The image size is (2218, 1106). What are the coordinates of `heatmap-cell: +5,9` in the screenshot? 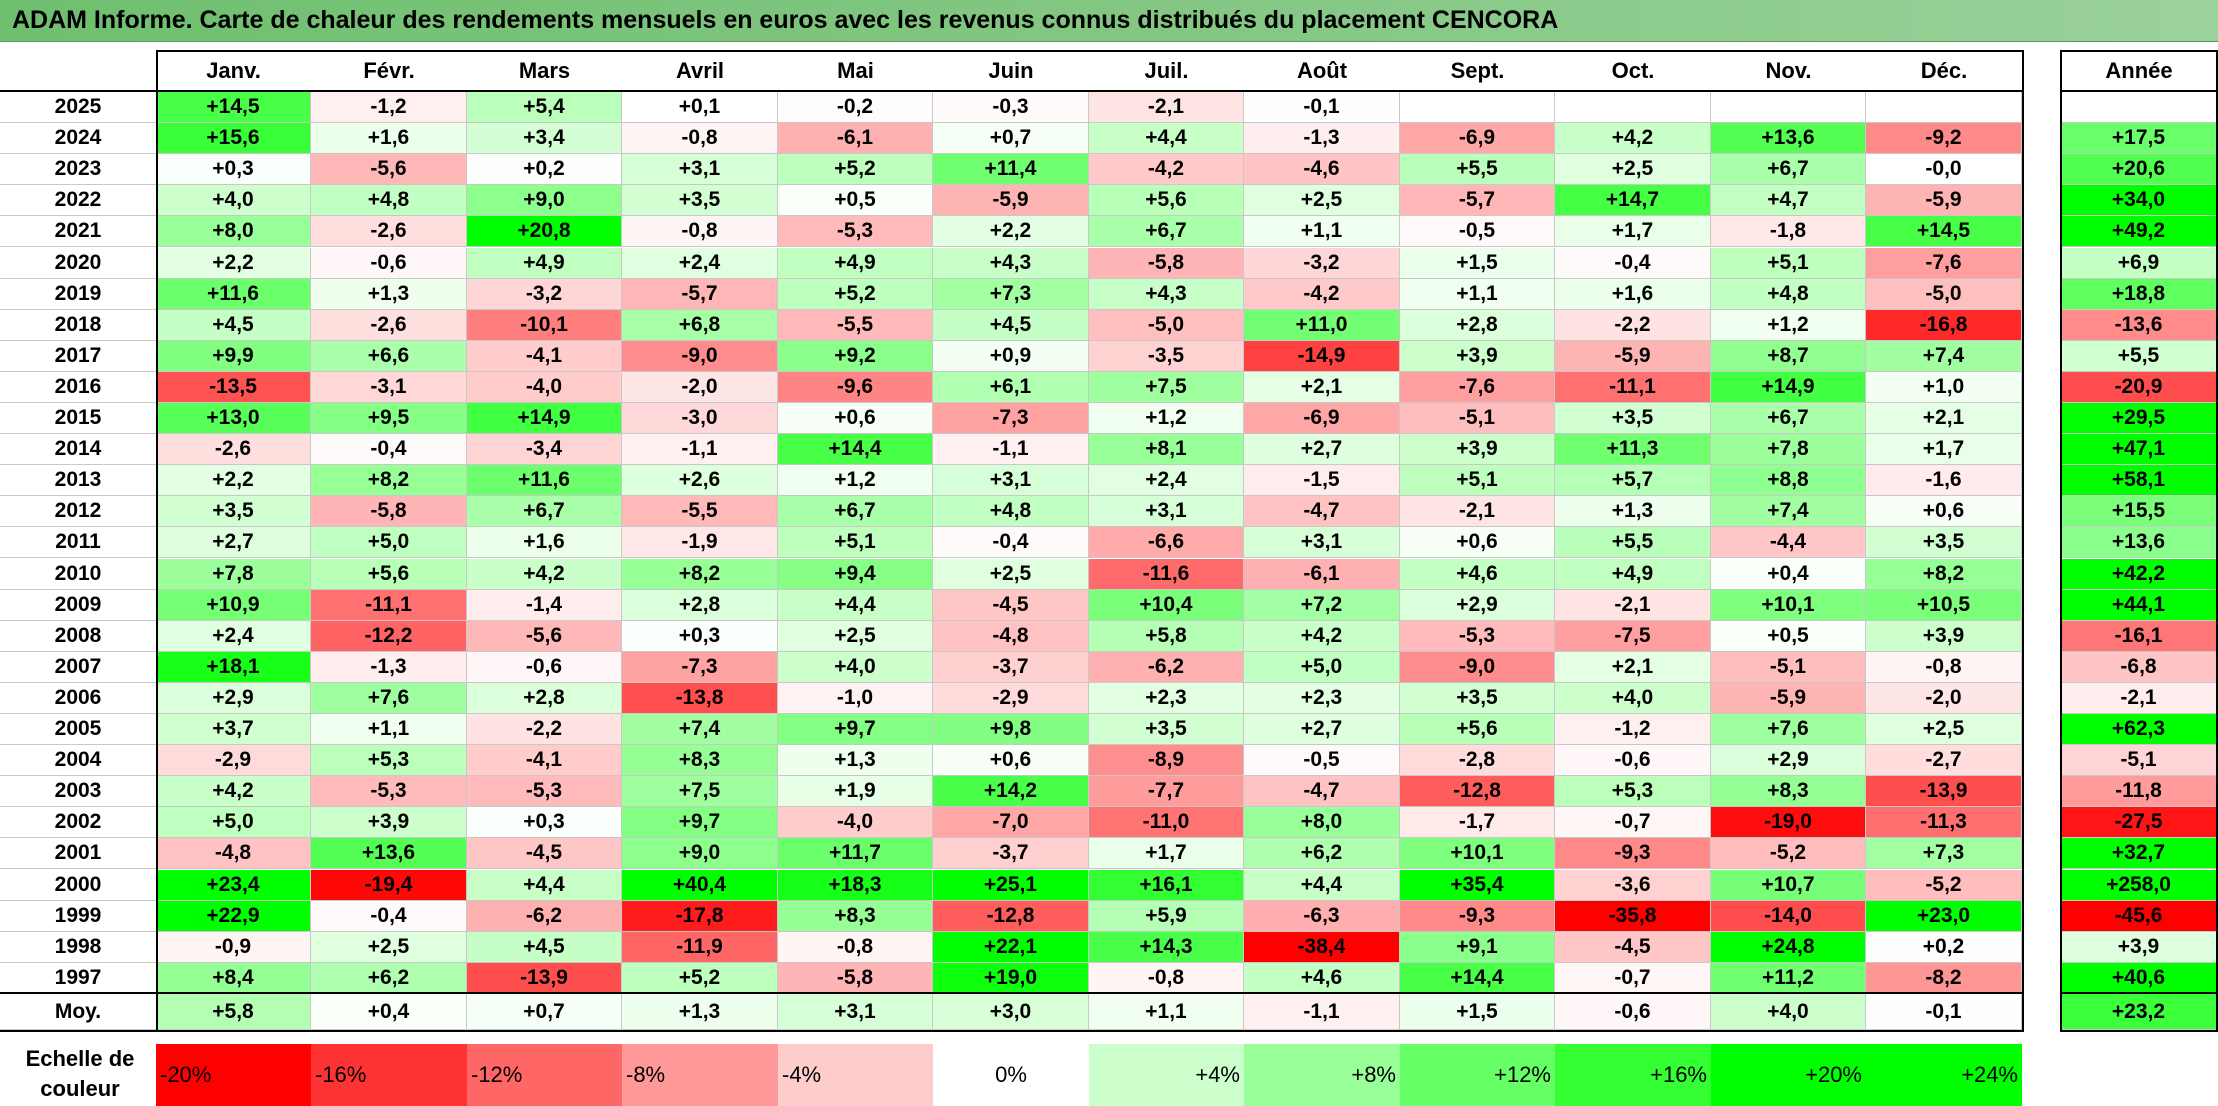 It's located at (1166, 916).